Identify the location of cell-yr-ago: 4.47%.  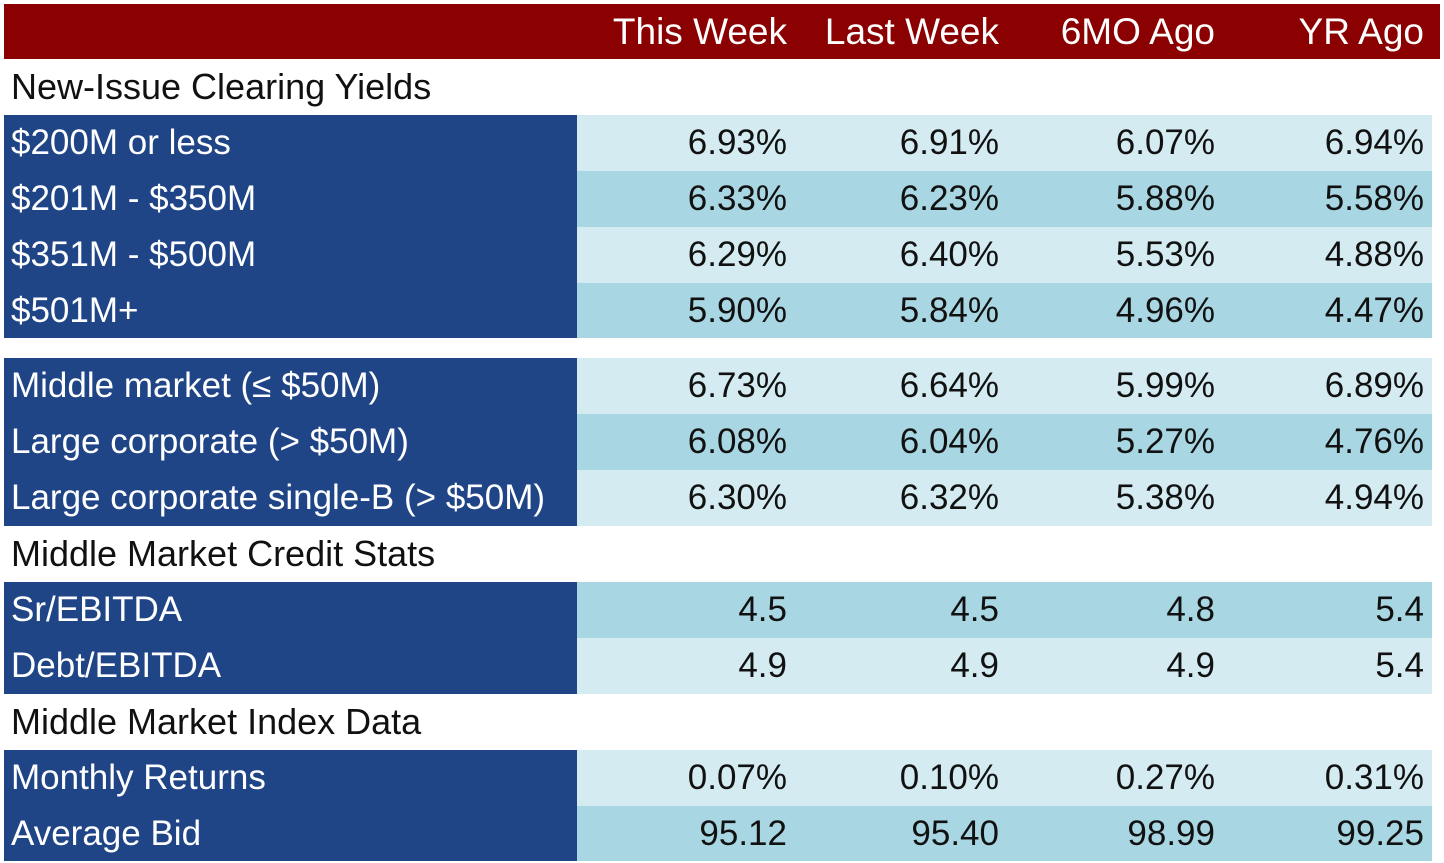
(1323, 310).